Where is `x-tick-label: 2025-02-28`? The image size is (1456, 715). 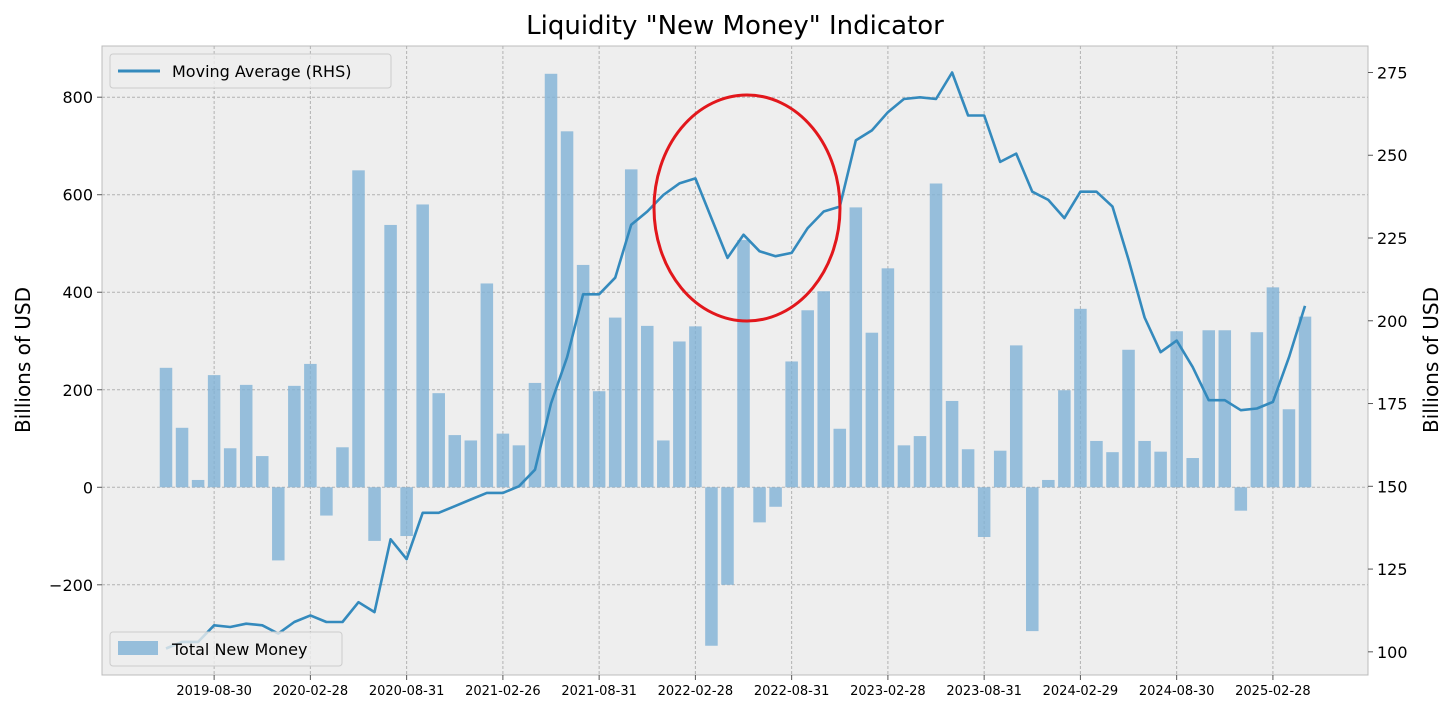 x-tick-label: 2025-02-28 is located at coordinates (1273, 691).